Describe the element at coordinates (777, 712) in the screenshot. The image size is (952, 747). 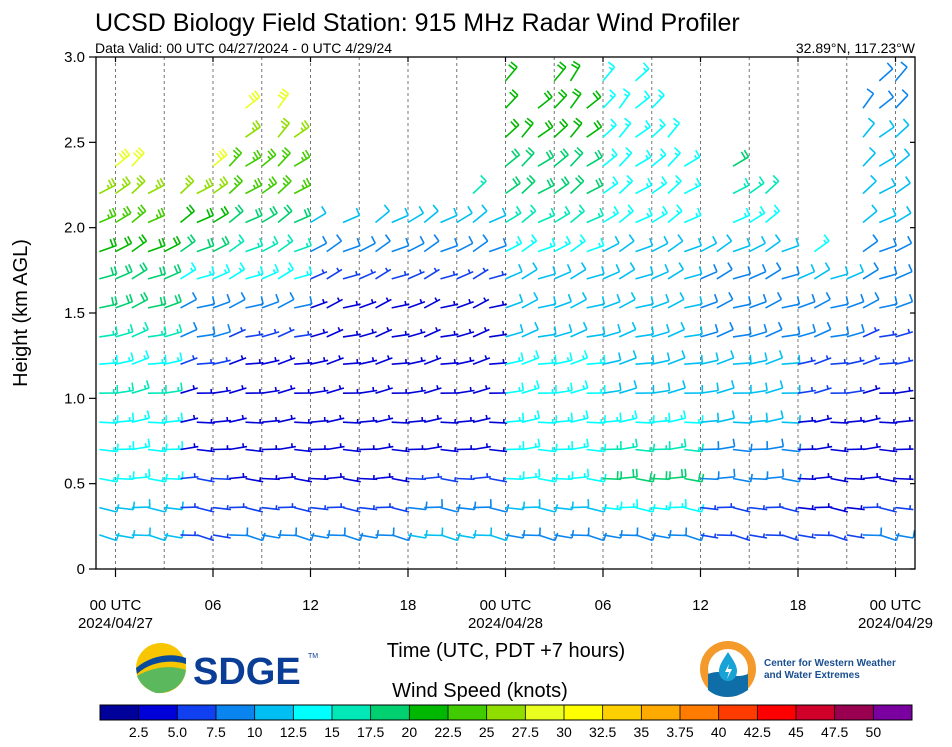
I see `colorbar-swatch` at that location.